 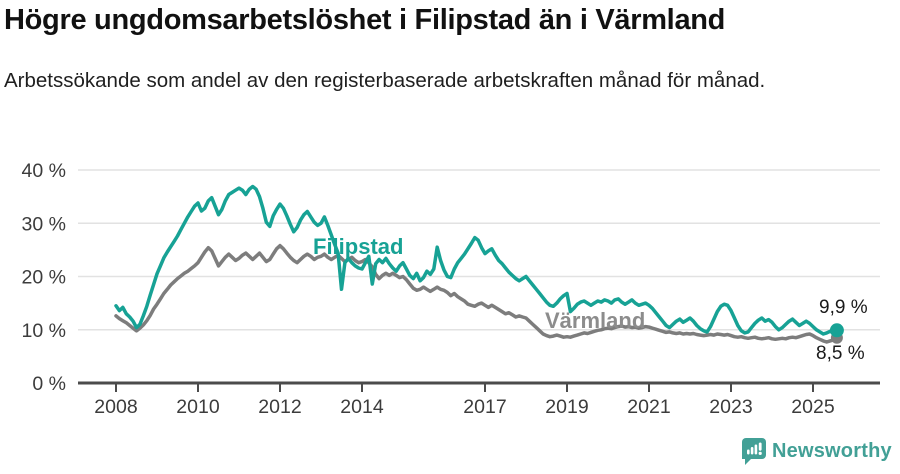 I want to click on end-dot-filipstad, so click(x=836, y=330).